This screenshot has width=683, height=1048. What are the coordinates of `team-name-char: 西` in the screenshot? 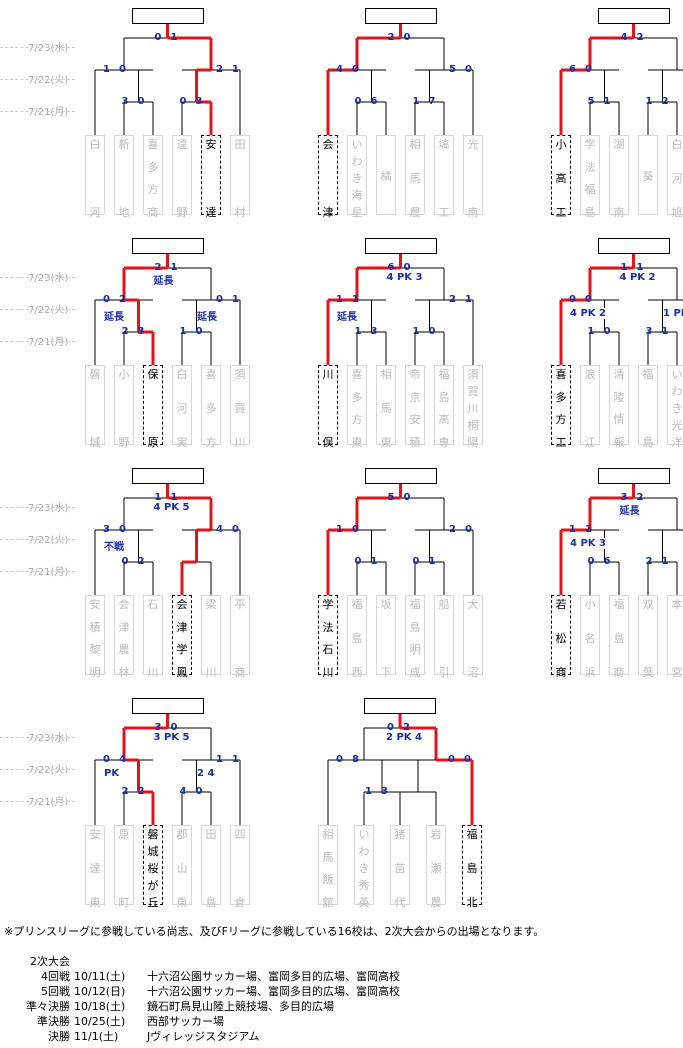 It's located at (357, 672).